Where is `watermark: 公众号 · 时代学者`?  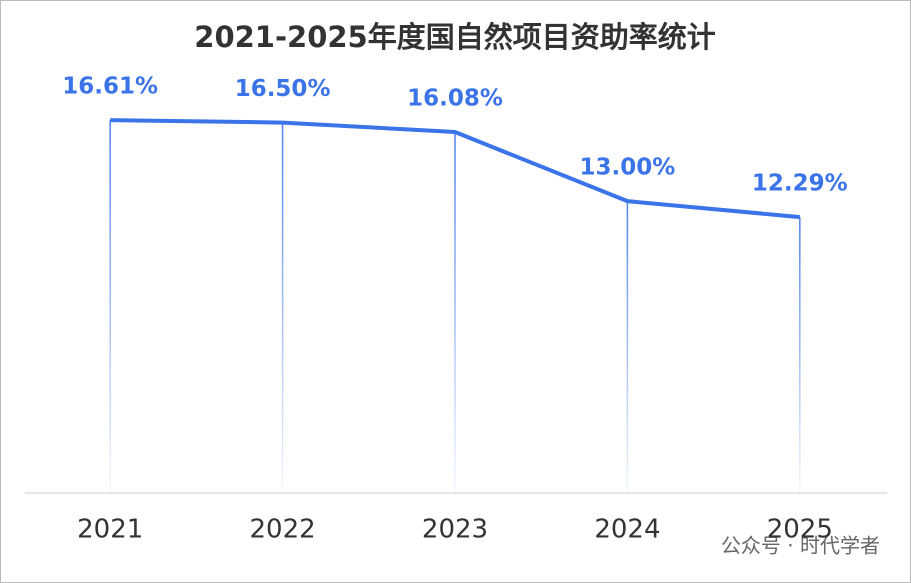 watermark: 公众号 · 时代学者 is located at coordinates (800, 546).